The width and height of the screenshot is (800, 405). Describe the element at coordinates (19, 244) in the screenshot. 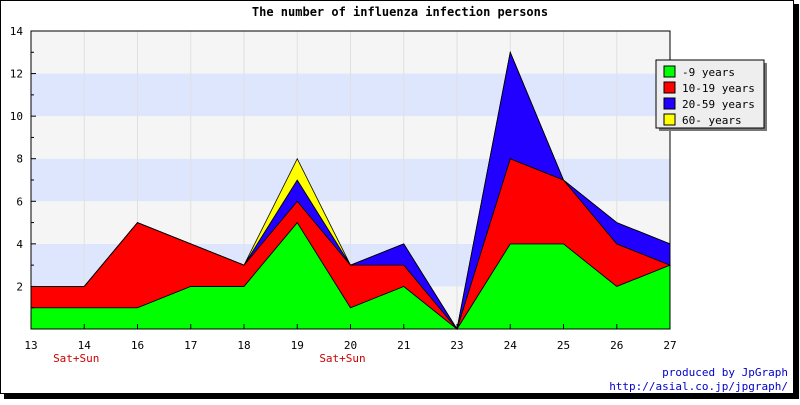

I see `y-tick-label: 4` at that location.